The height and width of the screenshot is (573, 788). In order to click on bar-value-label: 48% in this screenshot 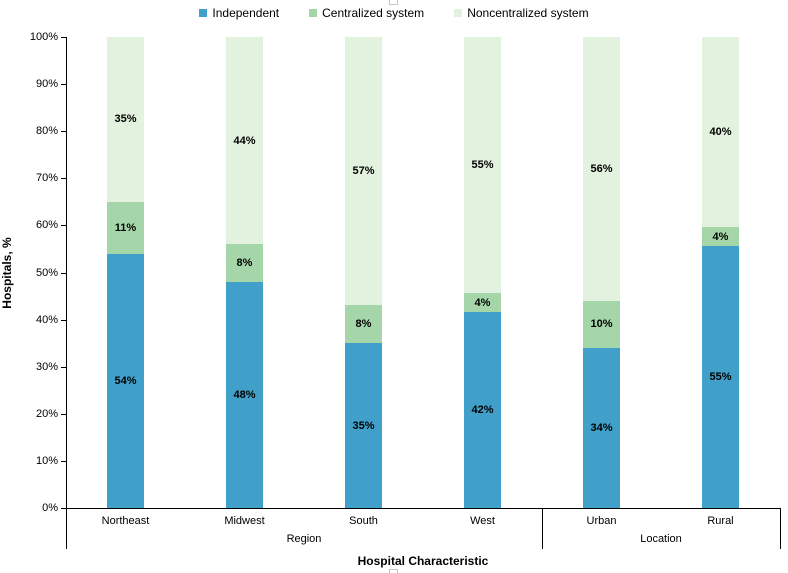, I will do `click(244, 395)`.